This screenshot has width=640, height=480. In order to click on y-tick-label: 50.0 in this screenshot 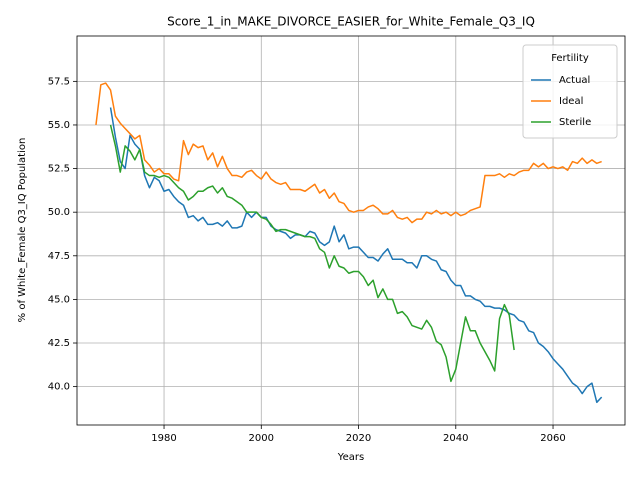, I will do `click(59, 212)`.